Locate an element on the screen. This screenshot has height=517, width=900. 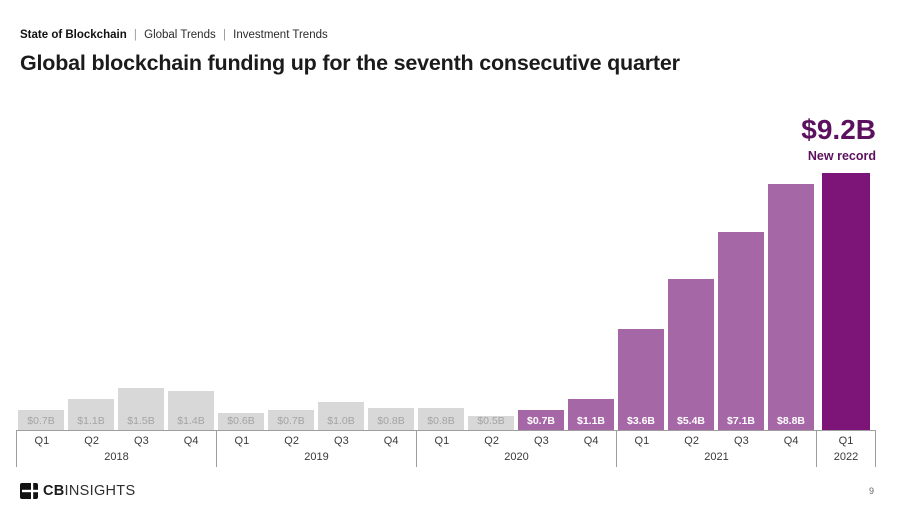
axis-group-2019: Q1 Q2 Q3 Q4 2019 is located at coordinates (316, 449).